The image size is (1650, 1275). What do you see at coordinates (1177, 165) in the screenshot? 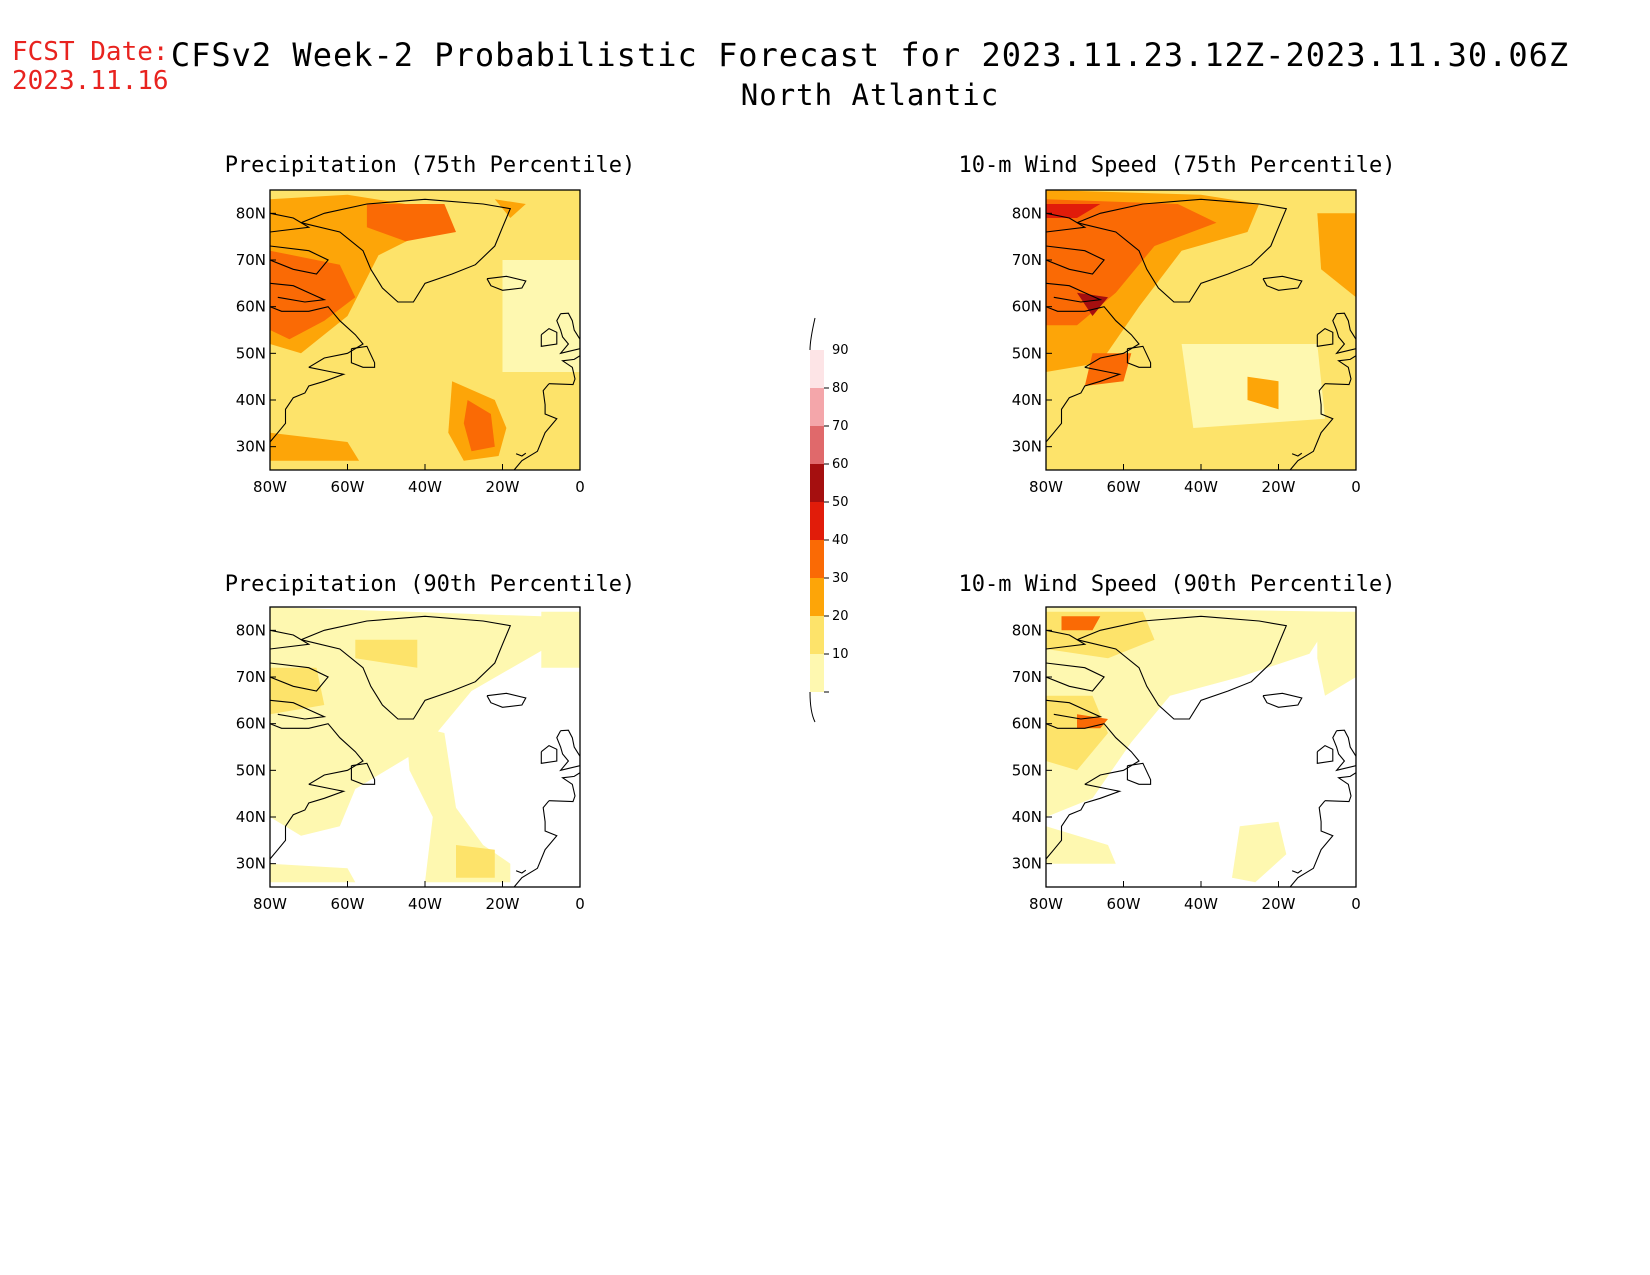
I see `panel-title-wind75: 10-m Wind Speed (75th Percentile)` at bounding box center [1177, 165].